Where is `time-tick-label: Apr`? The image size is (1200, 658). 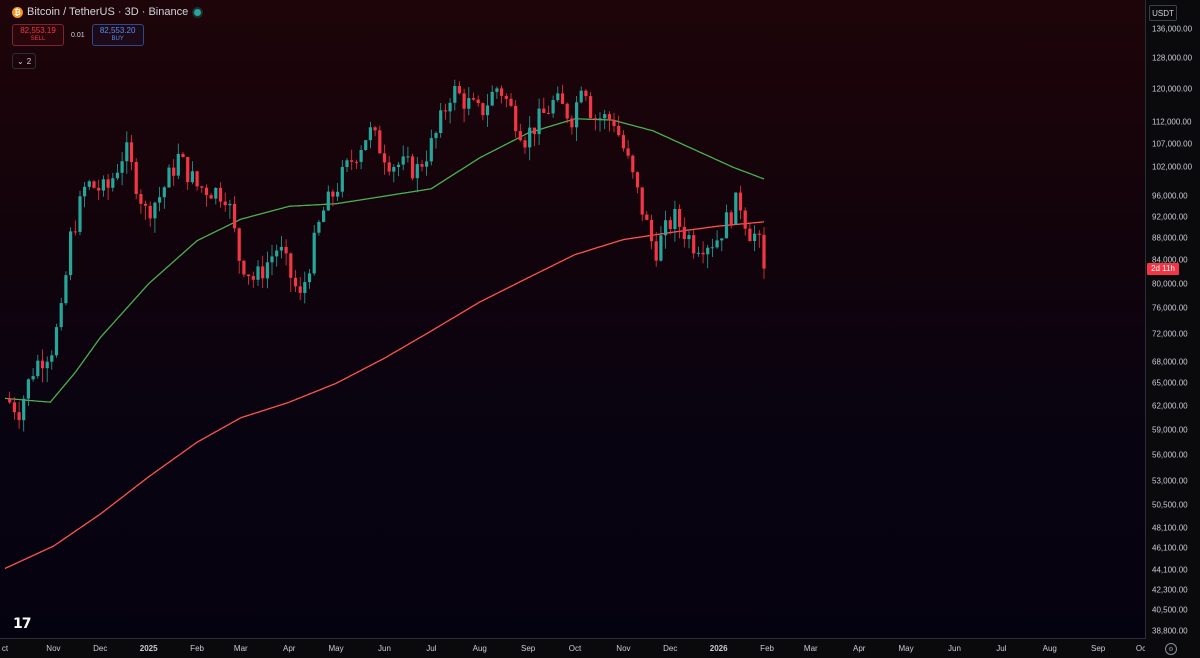 time-tick-label: Apr is located at coordinates (859, 648).